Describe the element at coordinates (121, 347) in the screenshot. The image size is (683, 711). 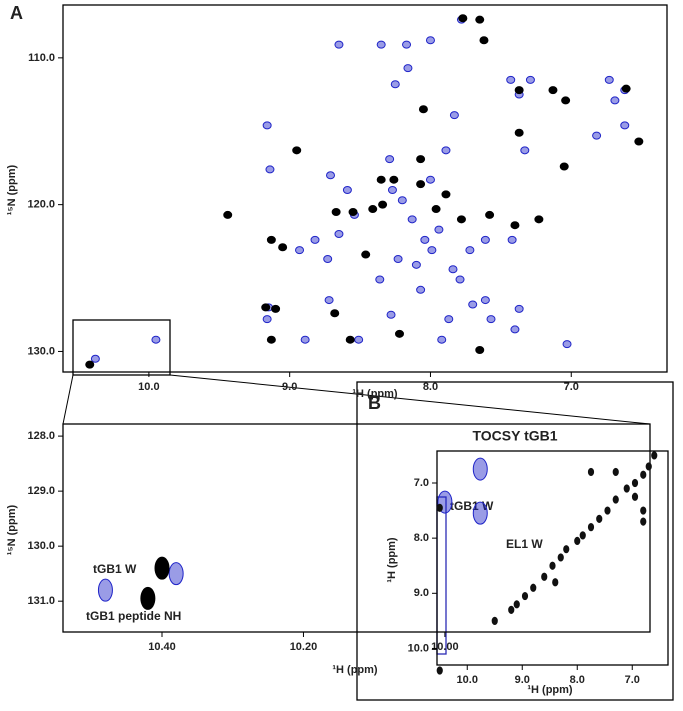
I see `zoom-box` at that location.